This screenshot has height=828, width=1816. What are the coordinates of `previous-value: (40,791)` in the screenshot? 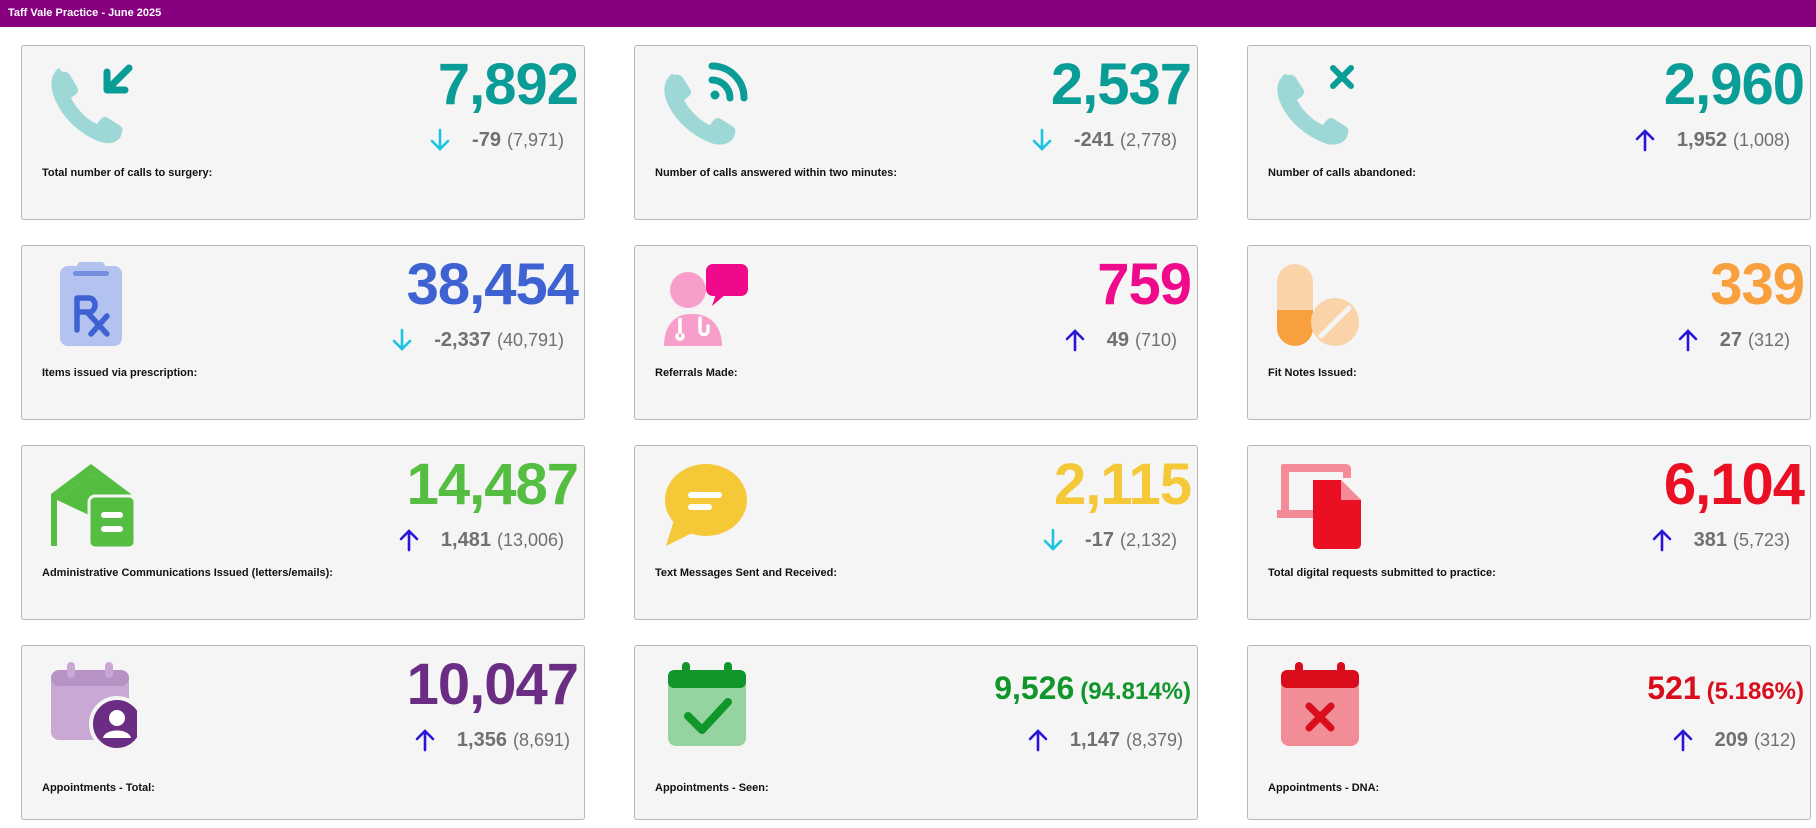 It's located at (530, 340).